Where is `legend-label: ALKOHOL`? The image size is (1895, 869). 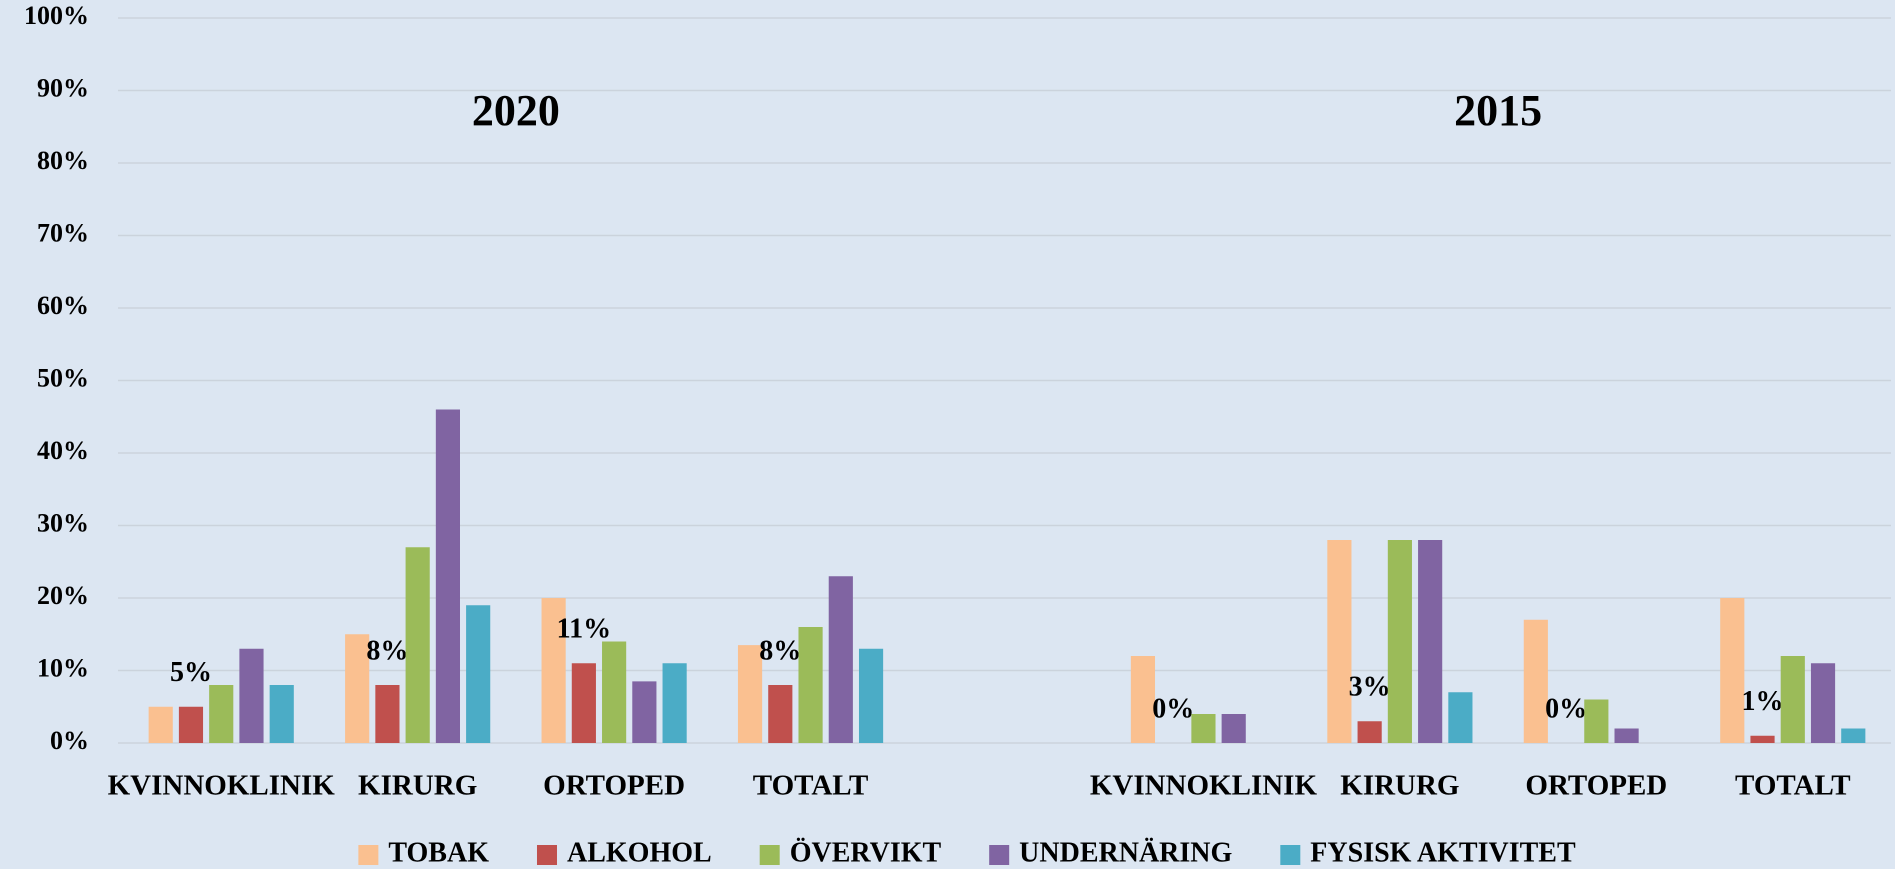 legend-label: ALKOHOL is located at coordinates (639, 852).